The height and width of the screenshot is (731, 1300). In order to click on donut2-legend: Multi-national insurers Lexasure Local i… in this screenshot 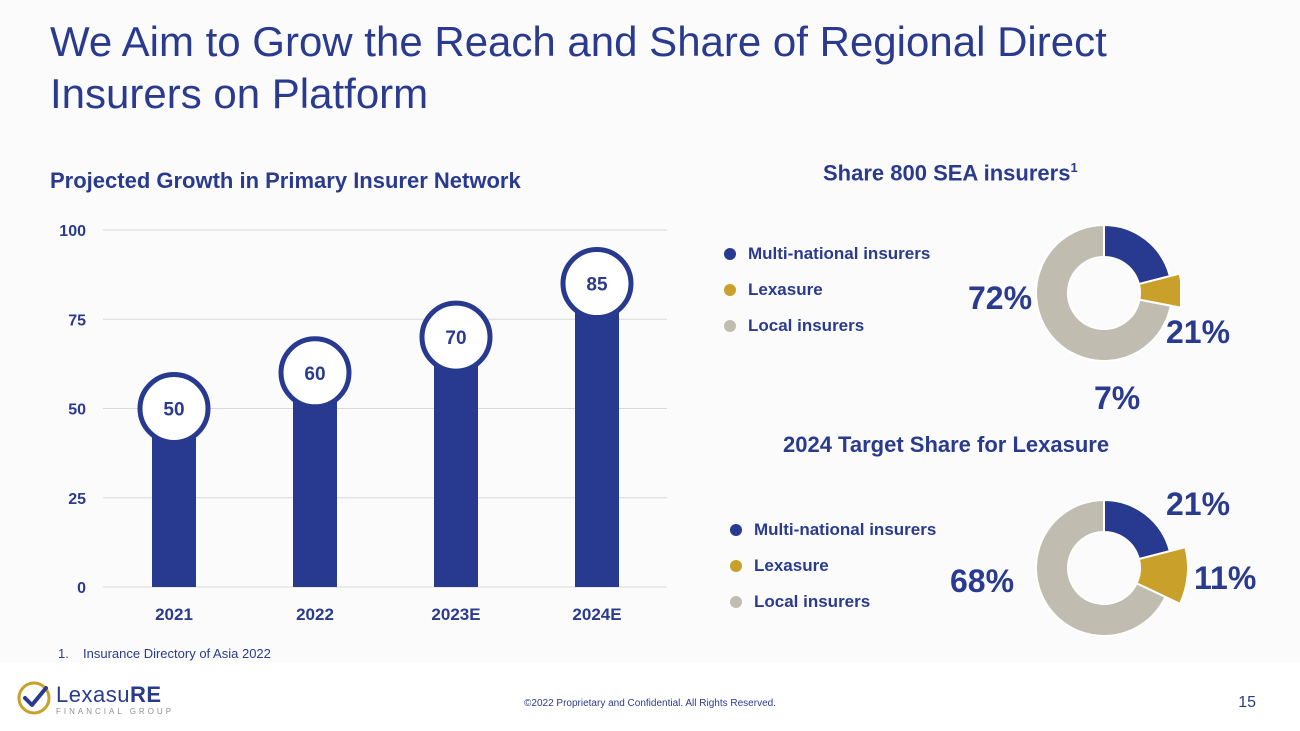, I will do `click(833, 566)`.